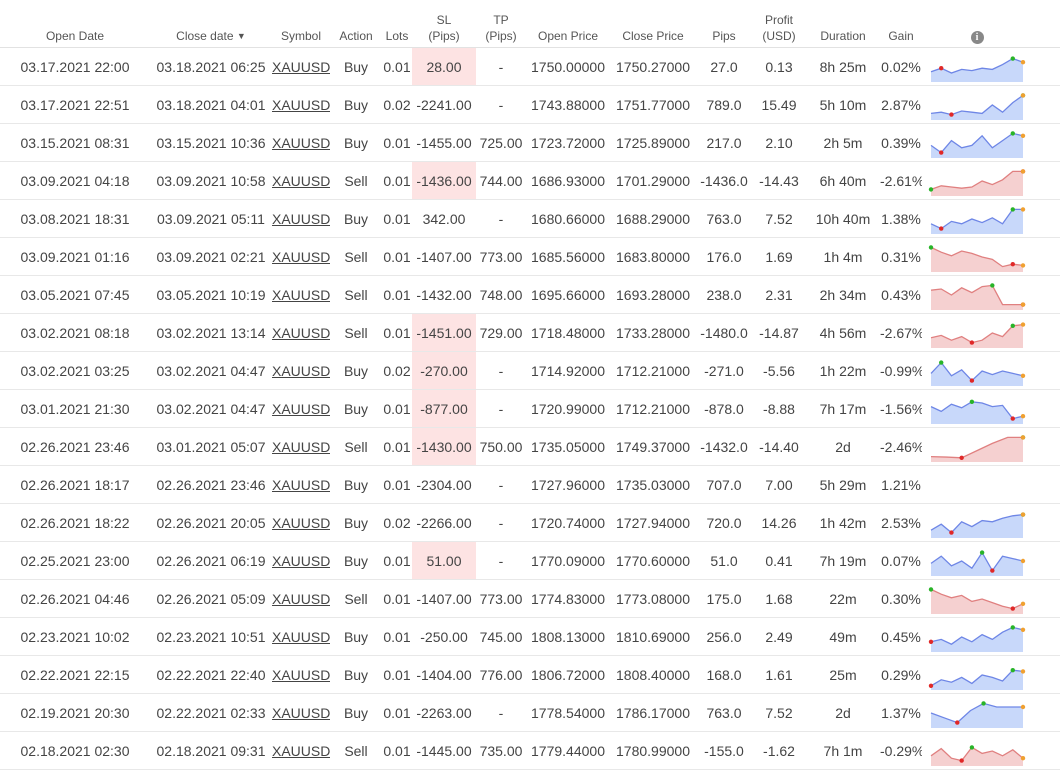 The width and height of the screenshot is (1060, 770). I want to click on profit-cell: 2.49, so click(779, 636).